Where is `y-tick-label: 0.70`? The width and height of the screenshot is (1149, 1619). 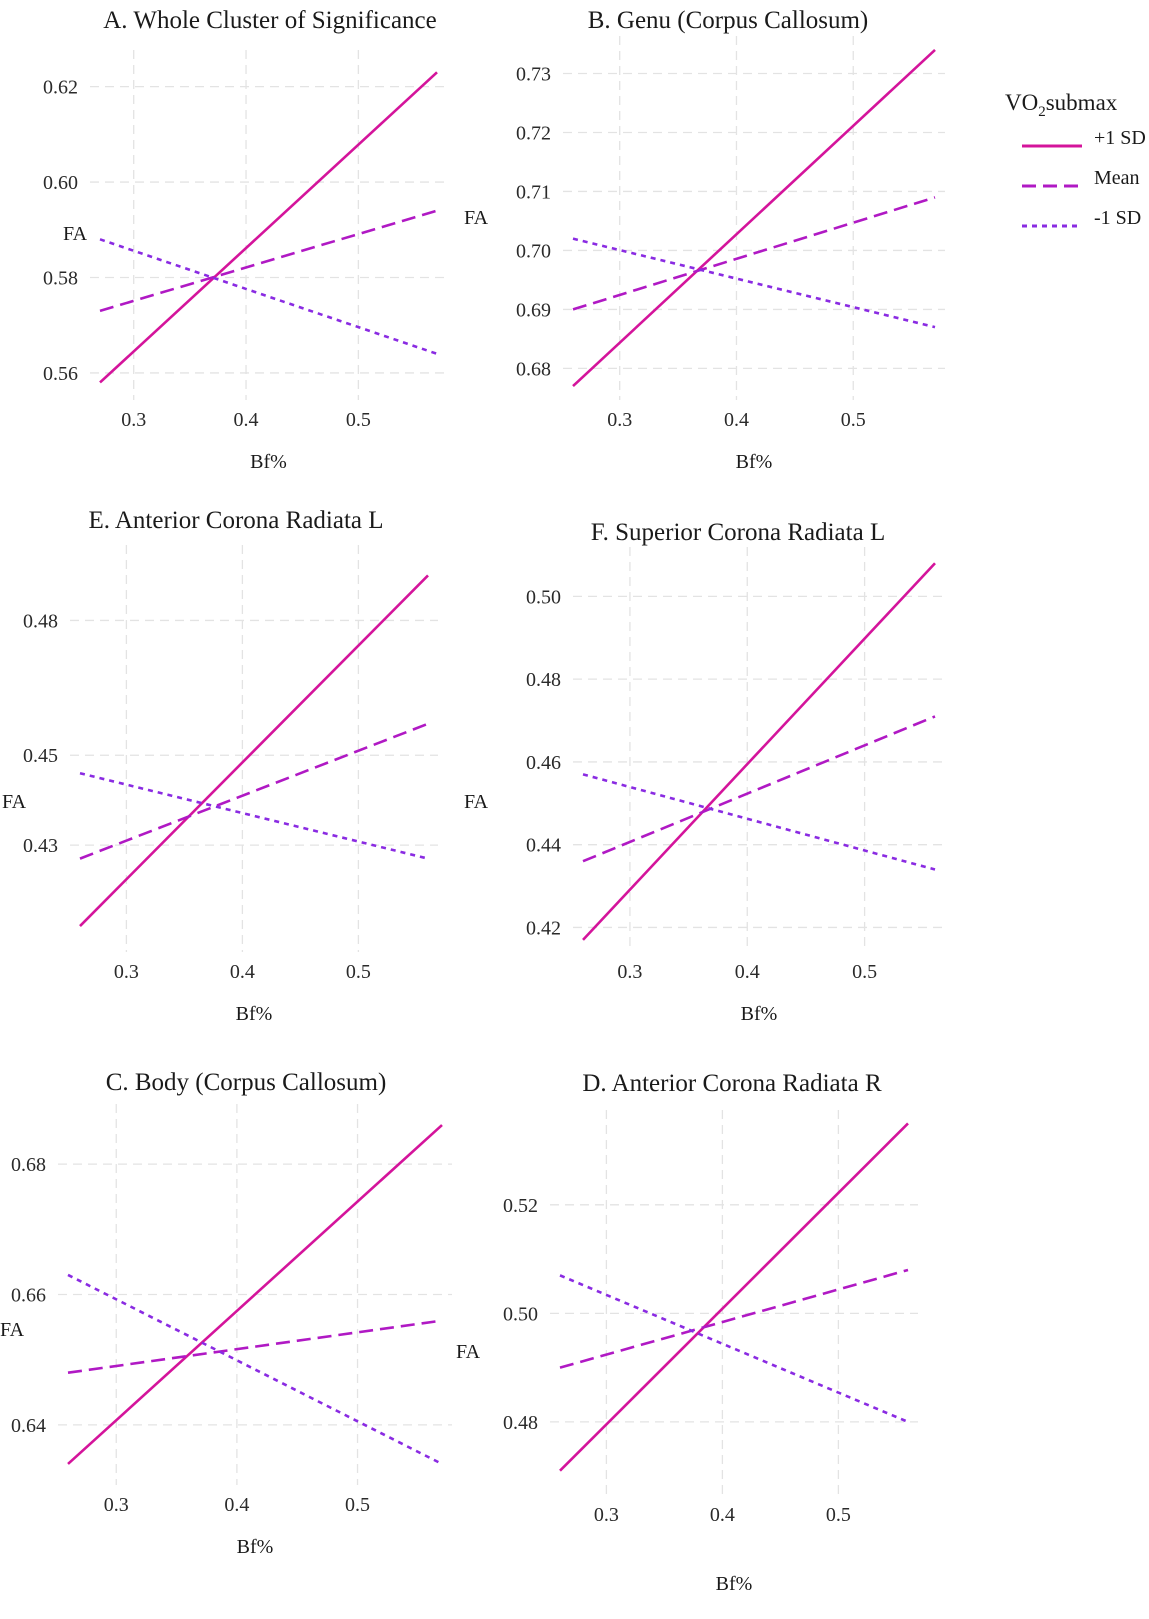 y-tick-label: 0.70 is located at coordinates (533, 251).